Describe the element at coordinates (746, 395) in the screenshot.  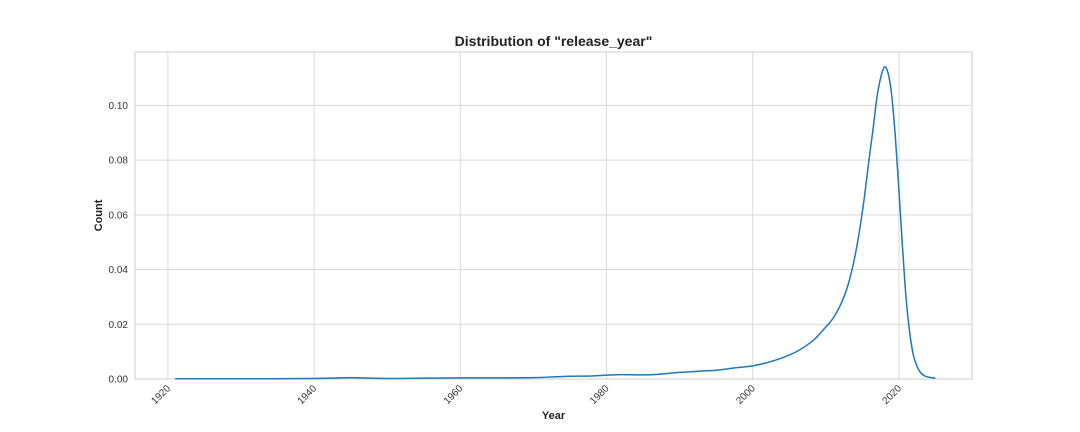
I see `x-tick-label: 2000` at that location.